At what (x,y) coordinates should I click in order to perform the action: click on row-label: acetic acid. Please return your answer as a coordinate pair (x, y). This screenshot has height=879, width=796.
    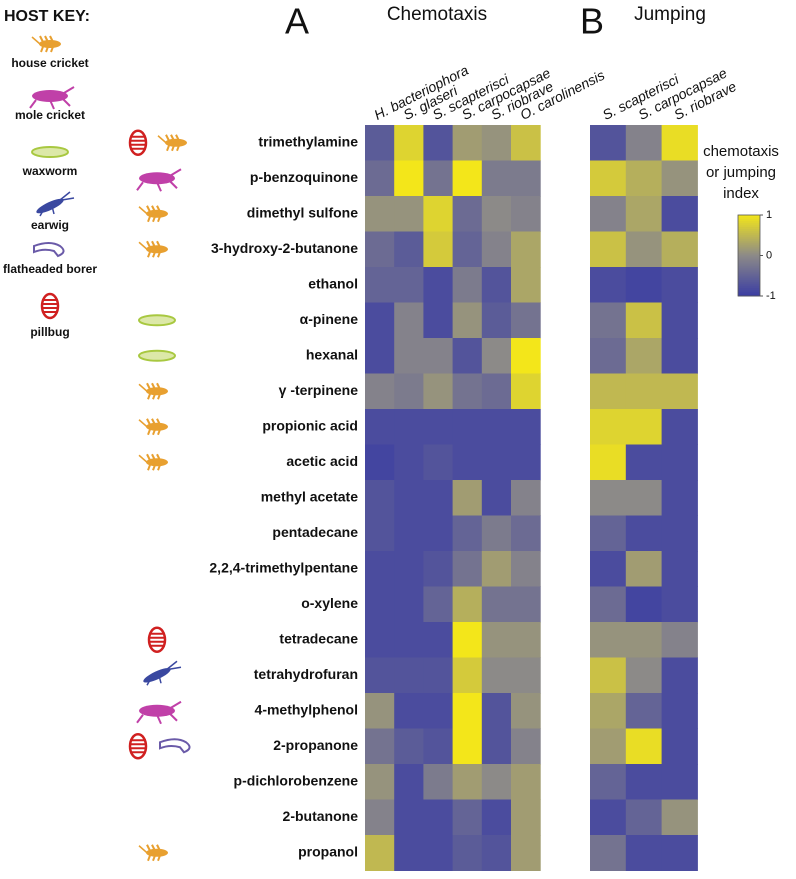
    Looking at the image, I should click on (322, 461).